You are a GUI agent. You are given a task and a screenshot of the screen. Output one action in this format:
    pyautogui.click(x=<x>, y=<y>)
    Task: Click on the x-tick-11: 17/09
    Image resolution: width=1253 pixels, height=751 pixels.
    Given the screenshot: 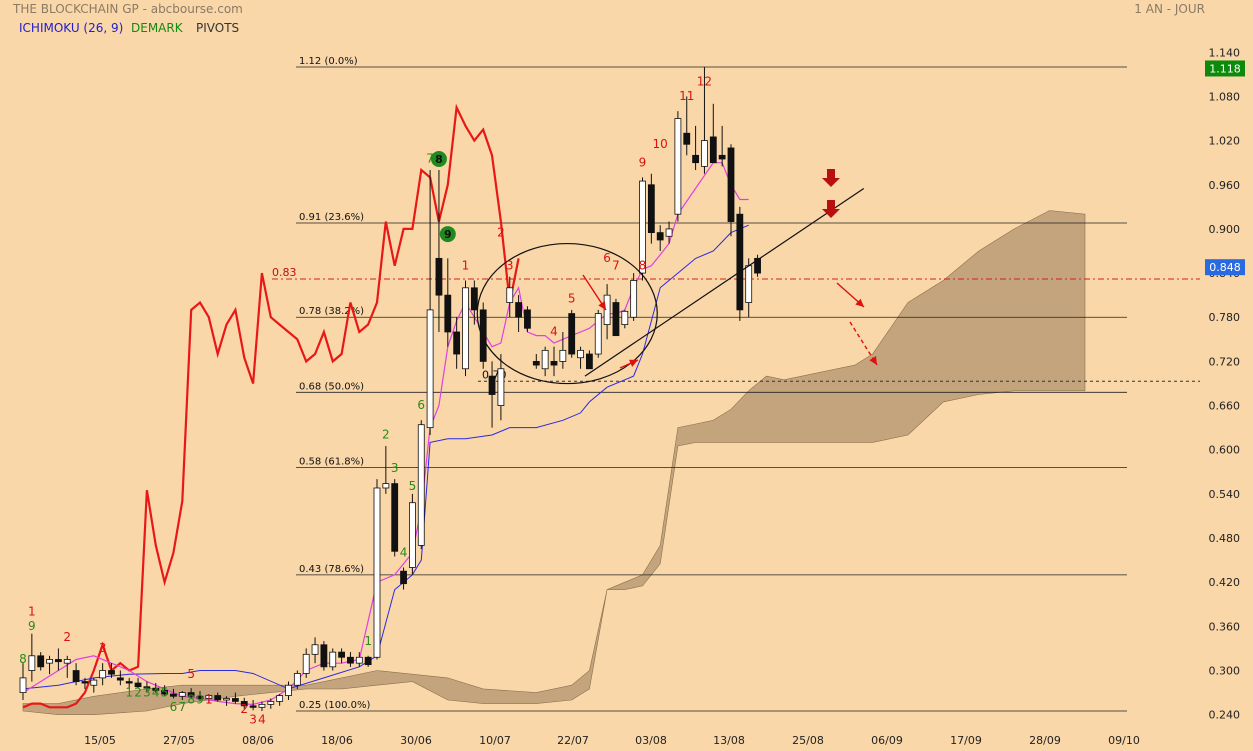 What is the action you would take?
    pyautogui.click(x=966, y=740)
    